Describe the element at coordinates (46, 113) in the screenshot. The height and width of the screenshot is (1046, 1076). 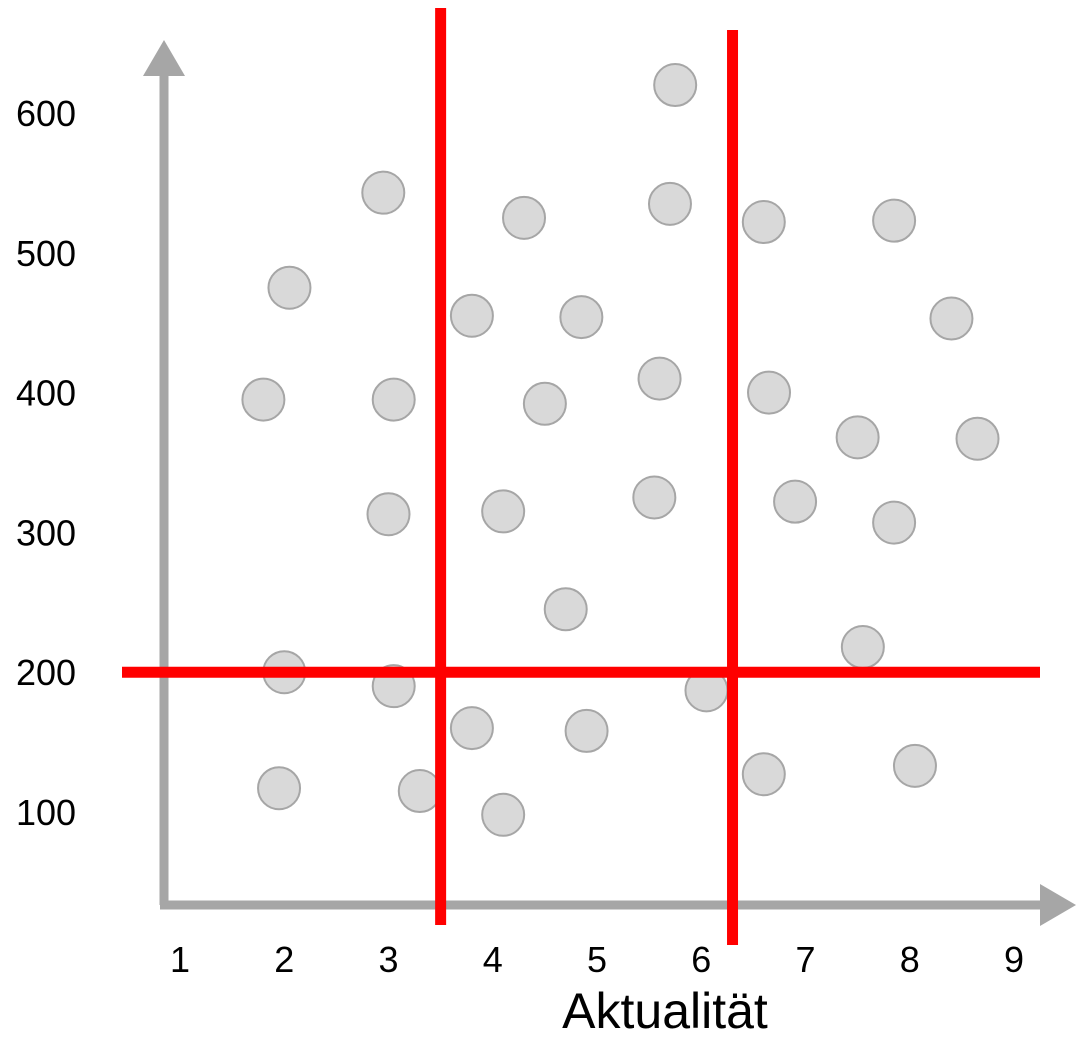
I see `y-tick-label: 600` at that location.